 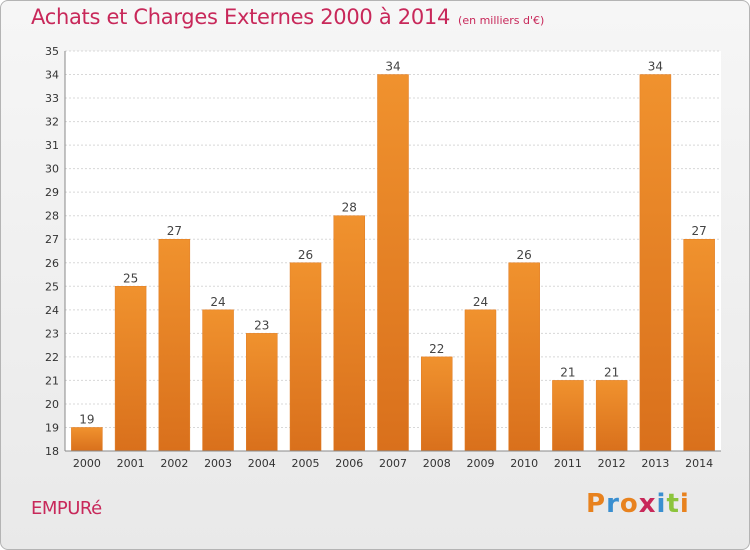 I want to click on x-tick-label: 2000, so click(x=87, y=463).